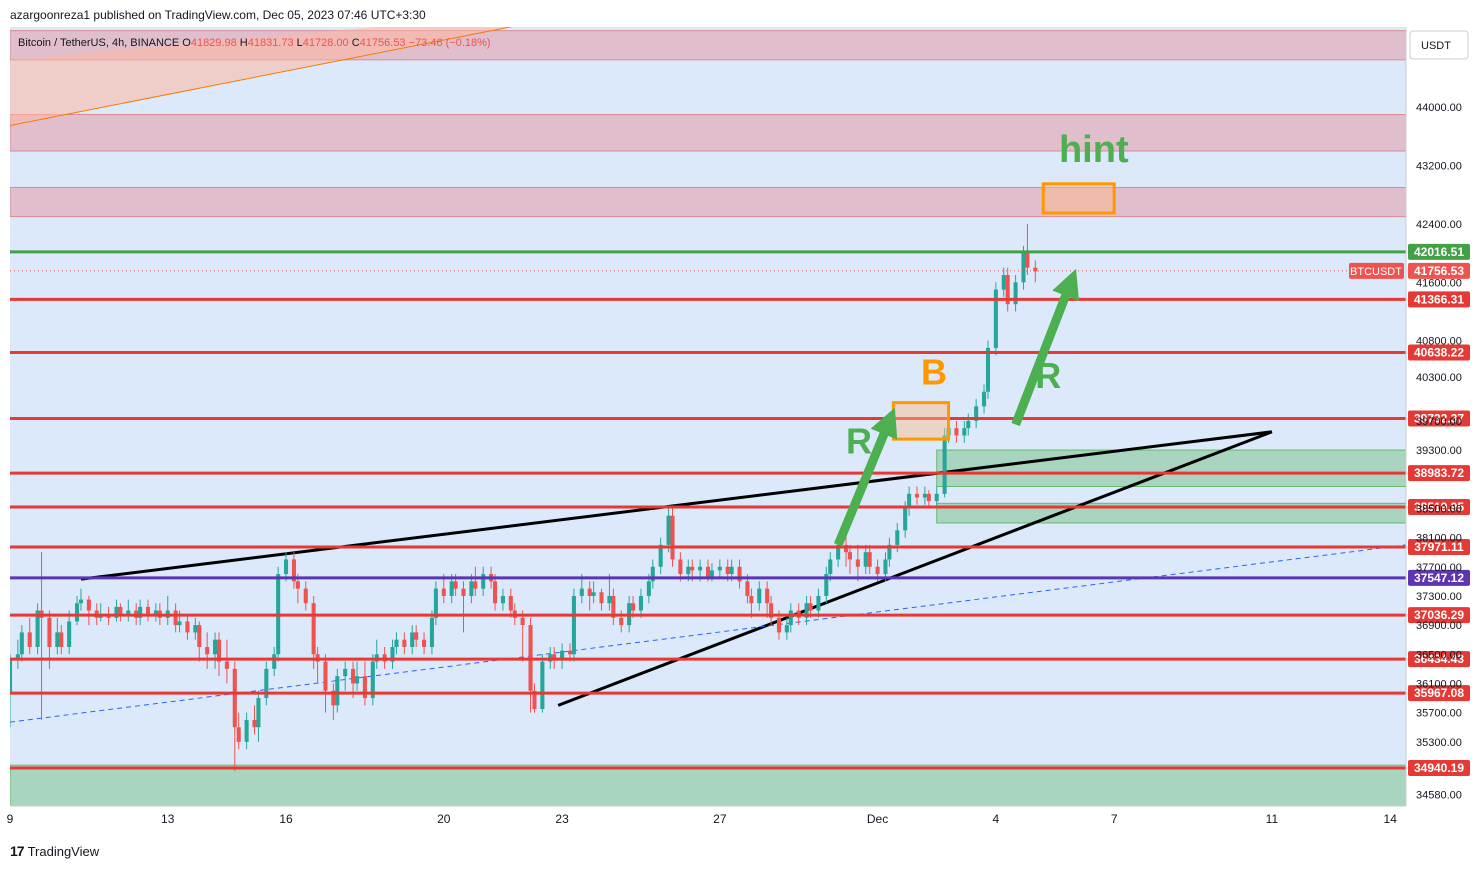 The image size is (1484, 869). I want to click on price-level-label-3: 39732.37, so click(1439, 419).